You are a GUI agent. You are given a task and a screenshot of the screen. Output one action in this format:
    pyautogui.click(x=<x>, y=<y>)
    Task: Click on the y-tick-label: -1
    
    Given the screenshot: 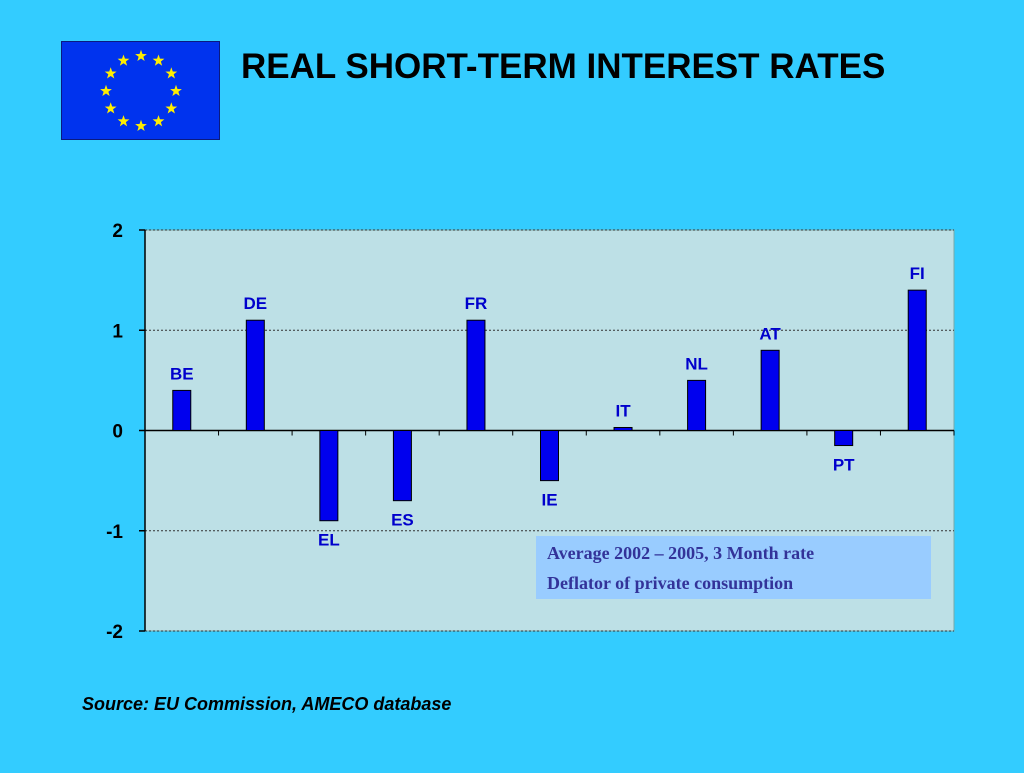 What is the action you would take?
    pyautogui.click(x=114, y=532)
    